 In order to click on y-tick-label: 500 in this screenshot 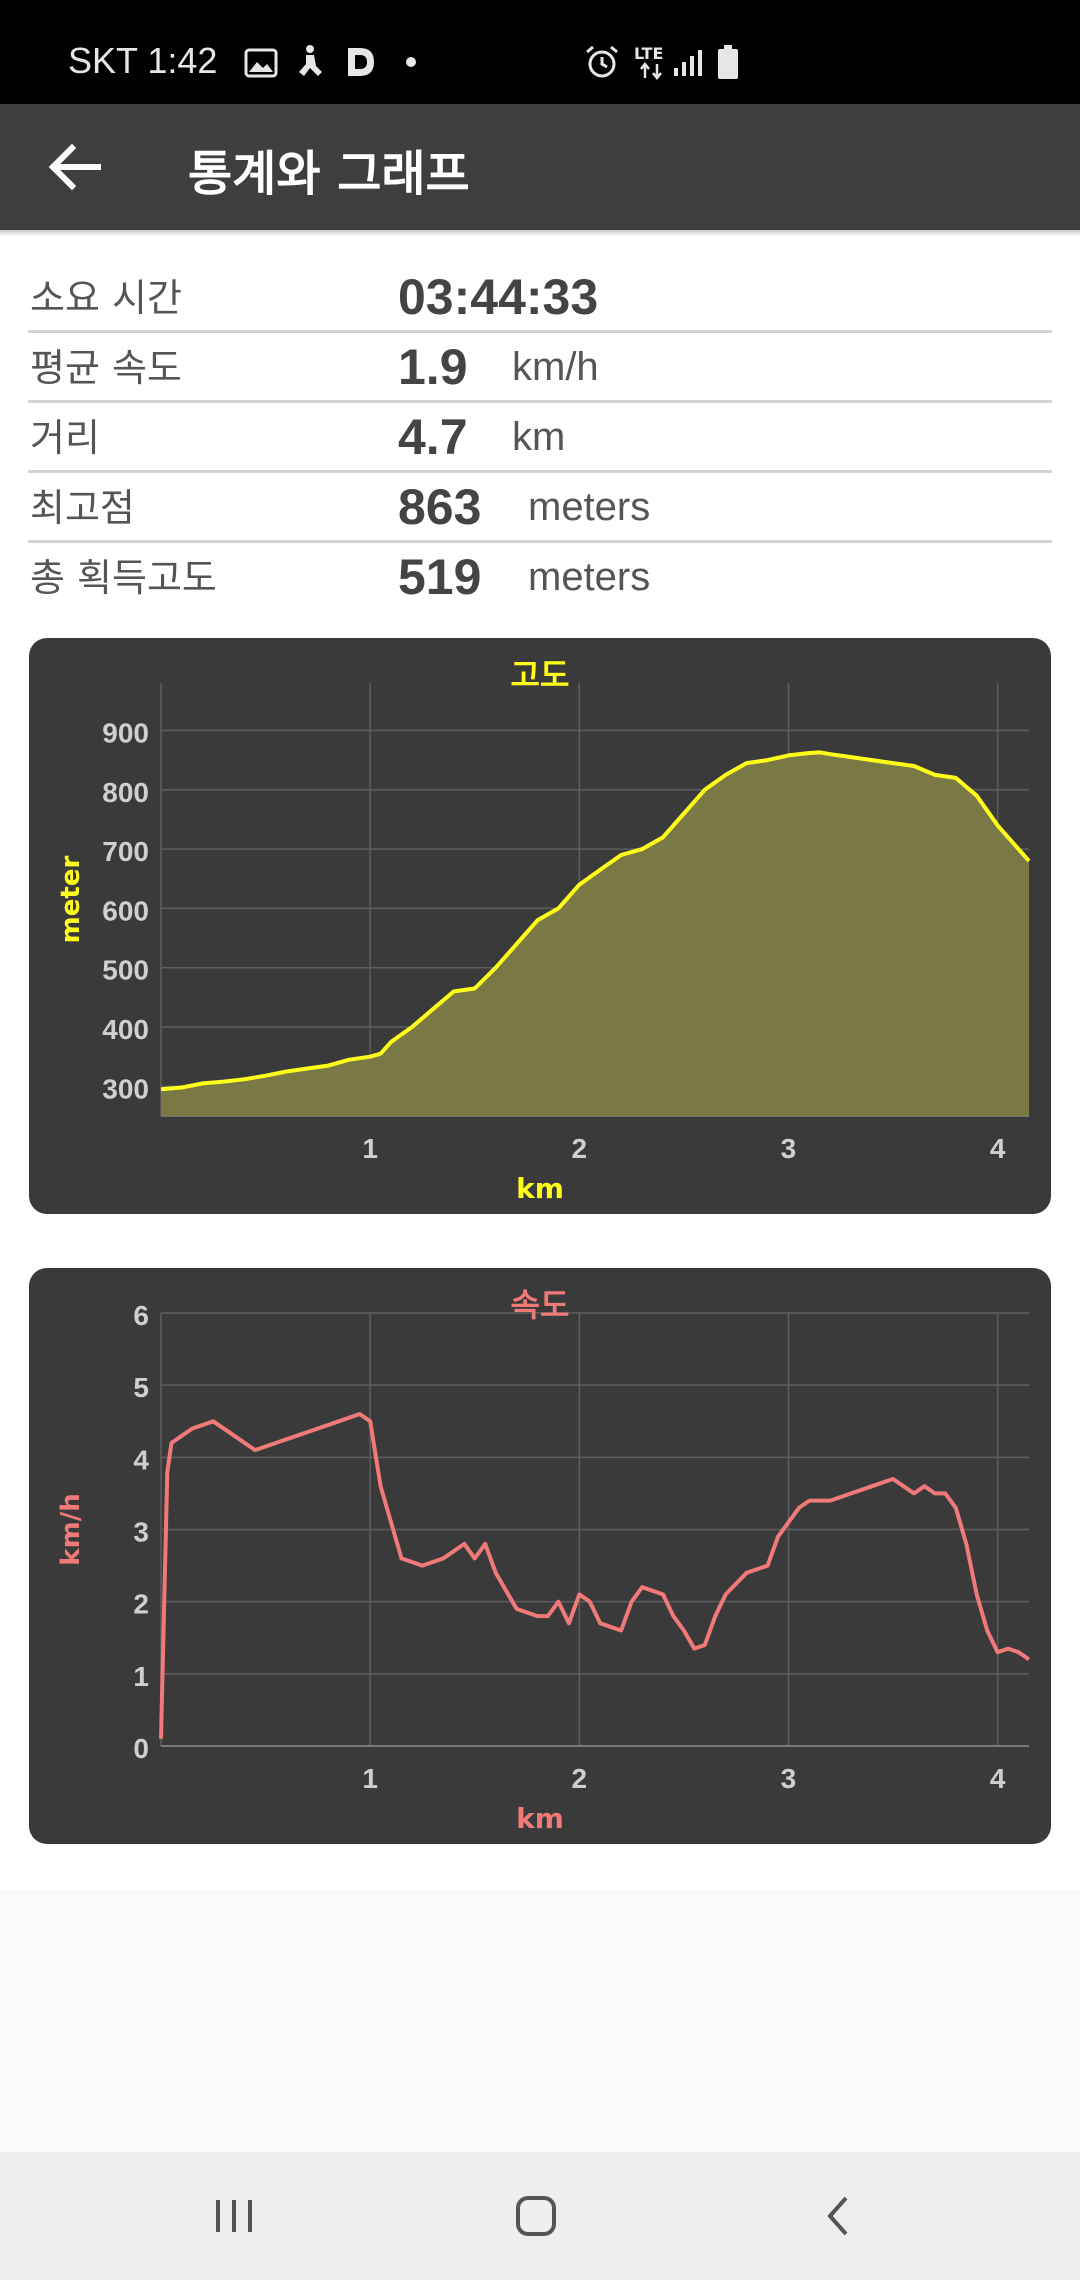, I will do `click(125, 970)`.